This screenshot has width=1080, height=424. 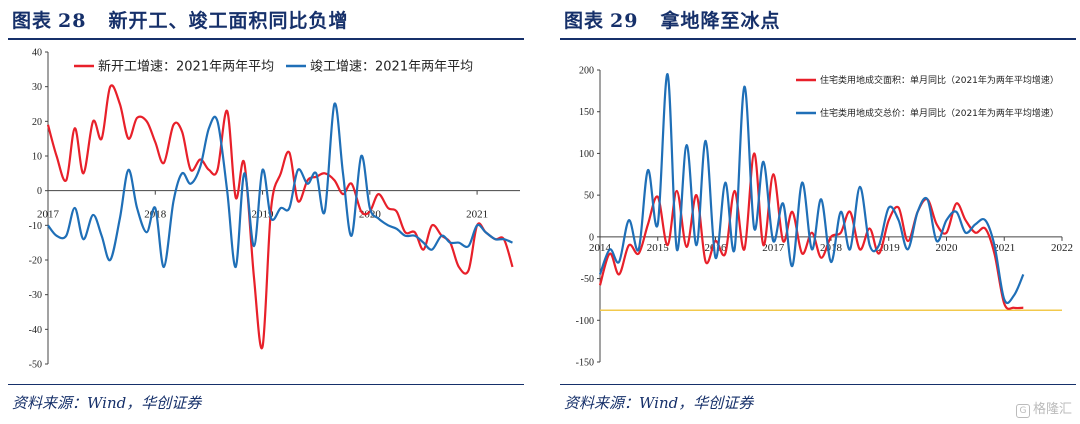 What do you see at coordinates (186, 67) in the screenshot?
I see `legend-label: 新开工增速：2021年两年平均` at bounding box center [186, 67].